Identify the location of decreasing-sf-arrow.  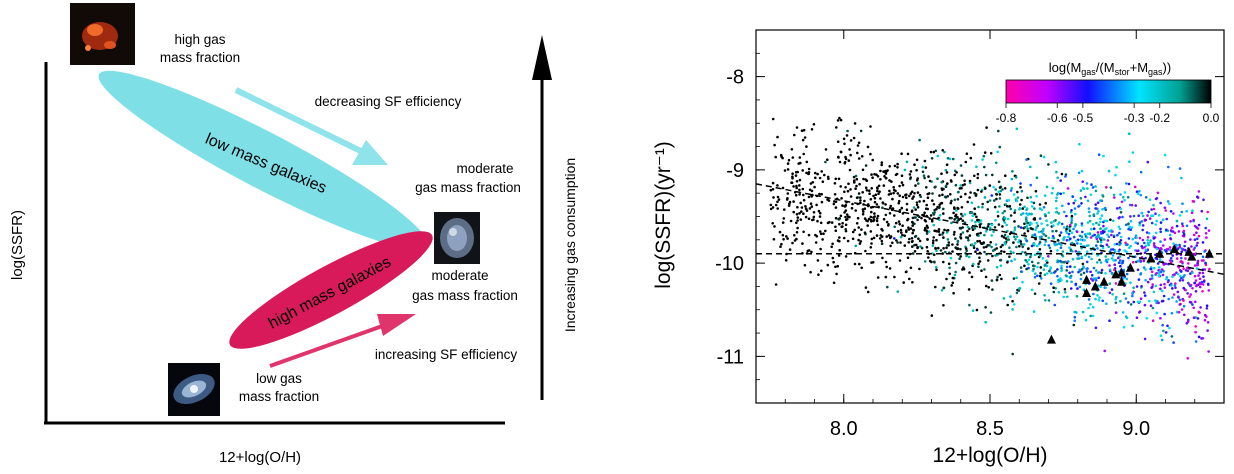
(305, 124).